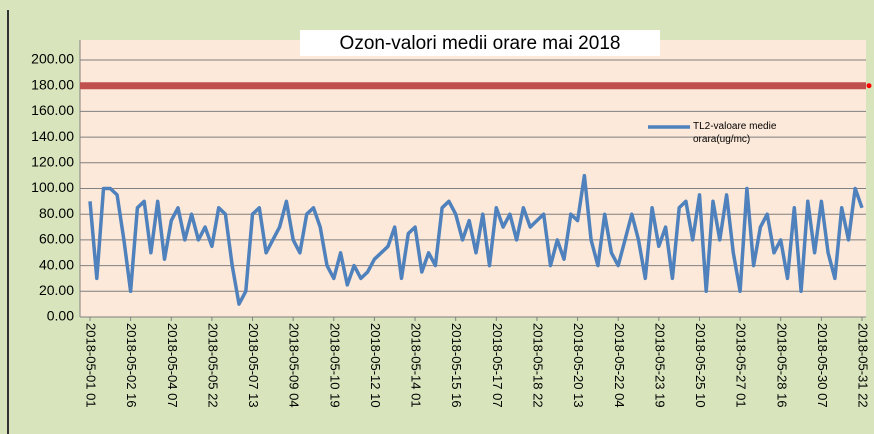 The height and width of the screenshot is (434, 874). Describe the element at coordinates (375, 365) in the screenshot. I see `x-tick-label: 2018-05-12 10` at that location.